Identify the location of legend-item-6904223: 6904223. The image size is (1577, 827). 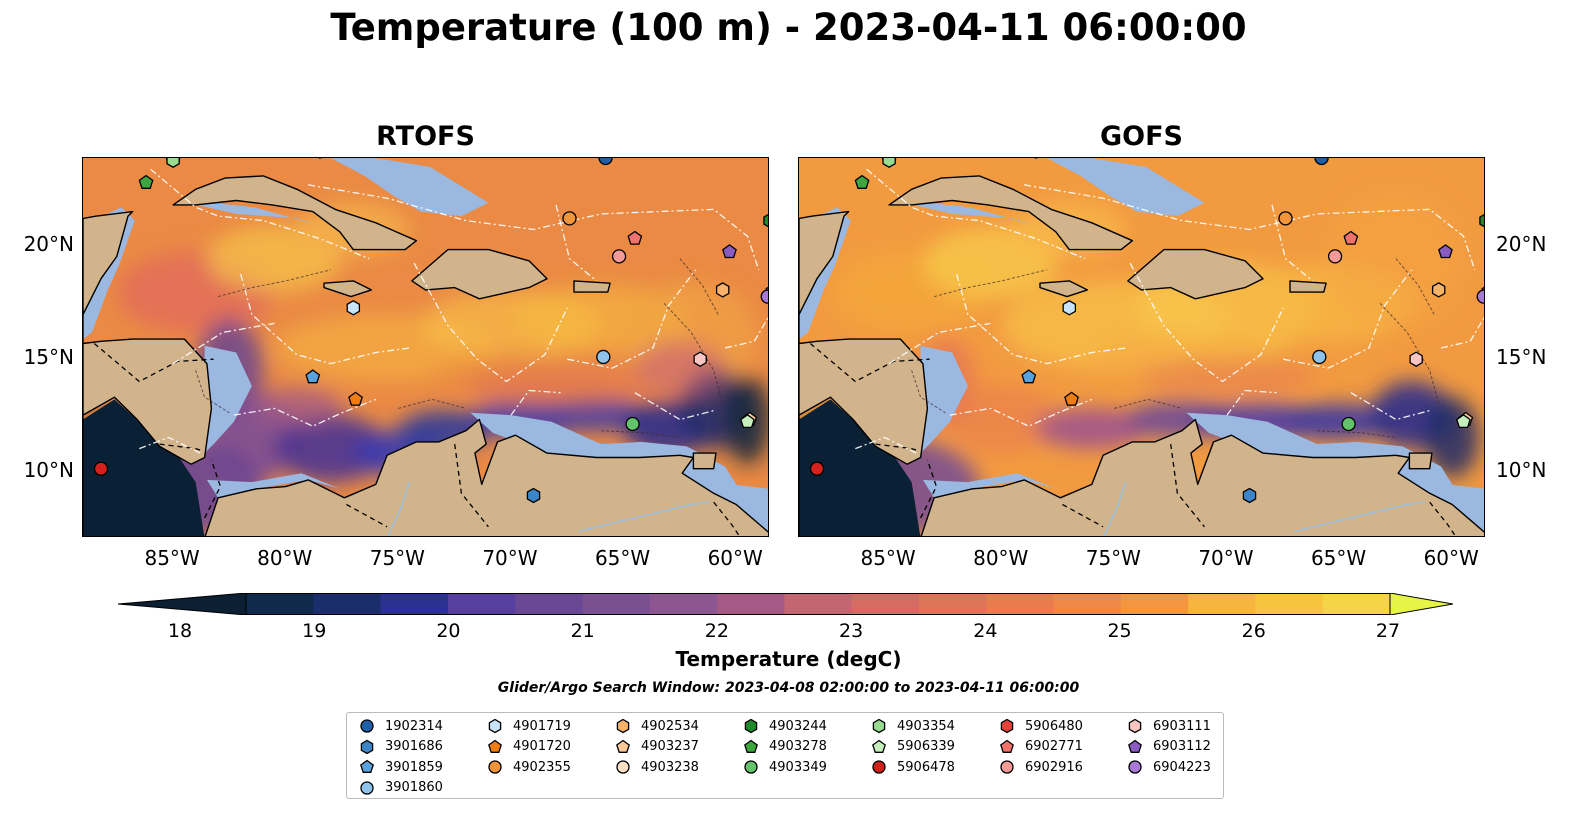
(1169, 767).